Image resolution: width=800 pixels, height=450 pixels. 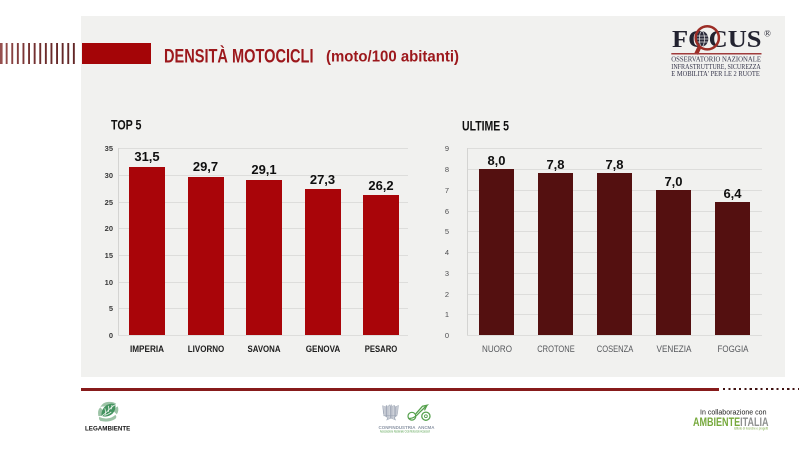 I want to click on svg-text: CROTONE, so click(x=556, y=349).